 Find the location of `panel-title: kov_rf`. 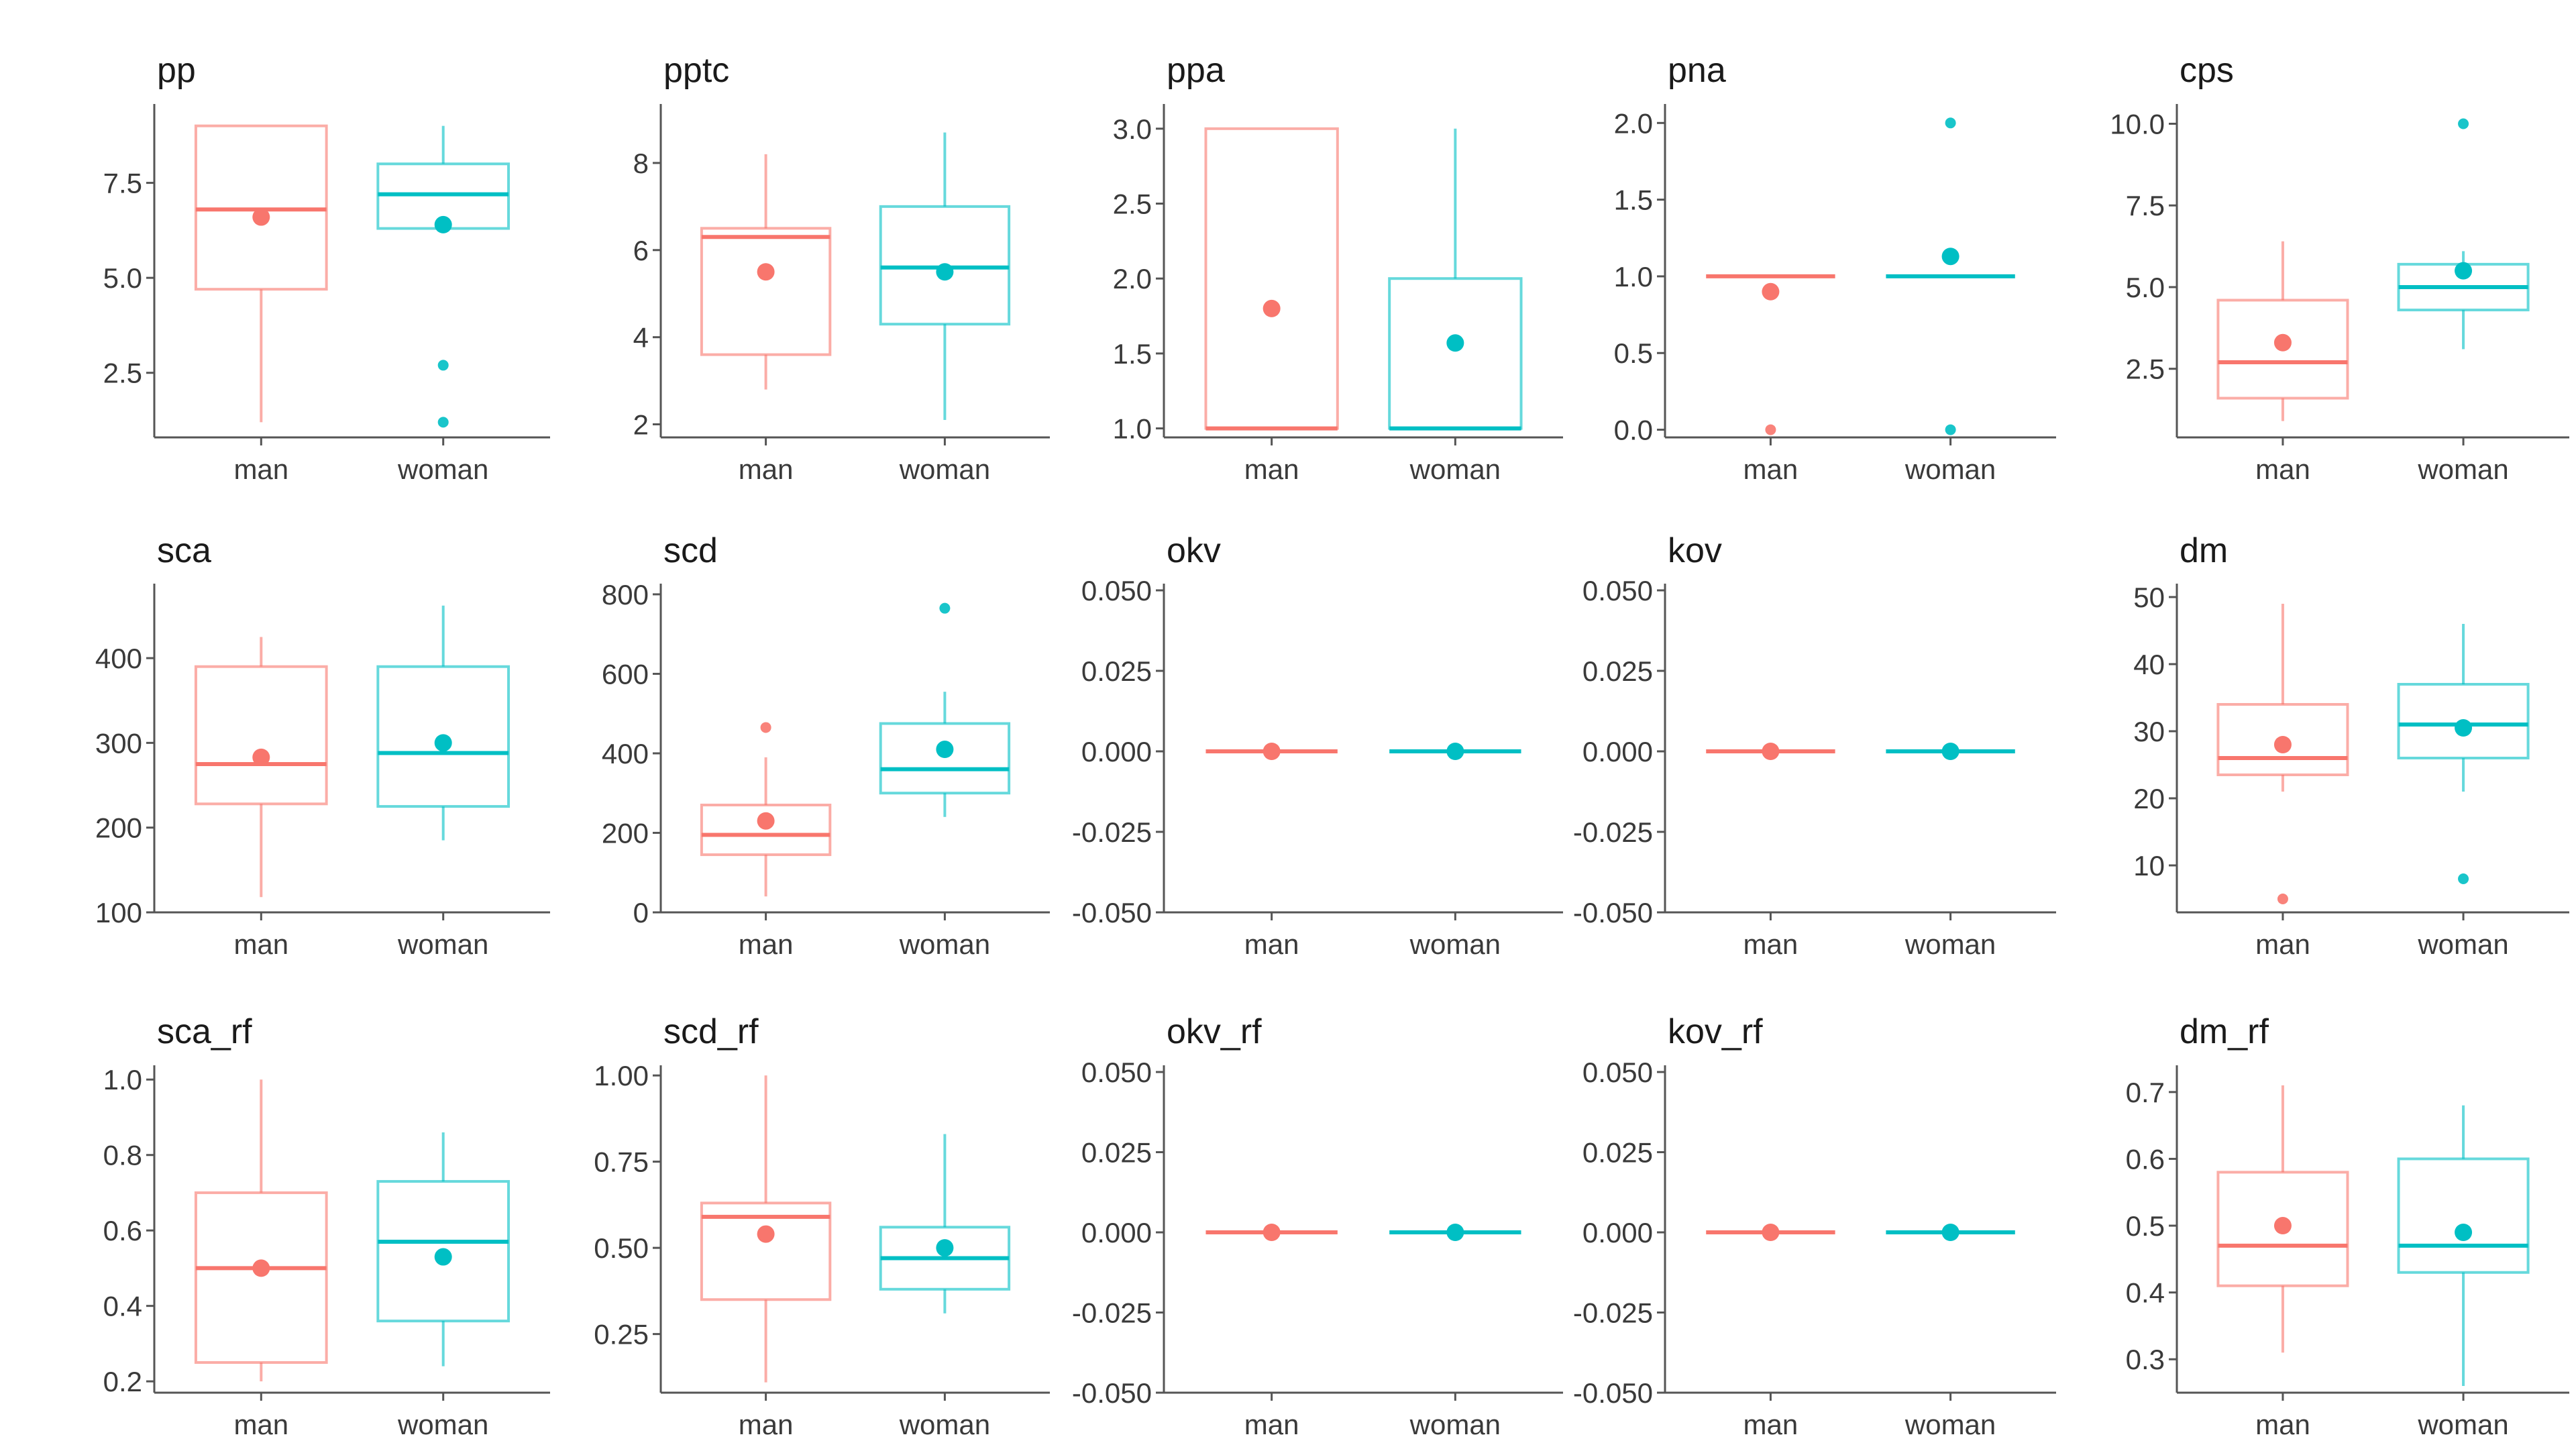

panel-title: kov_rf is located at coordinates (1715, 1031).